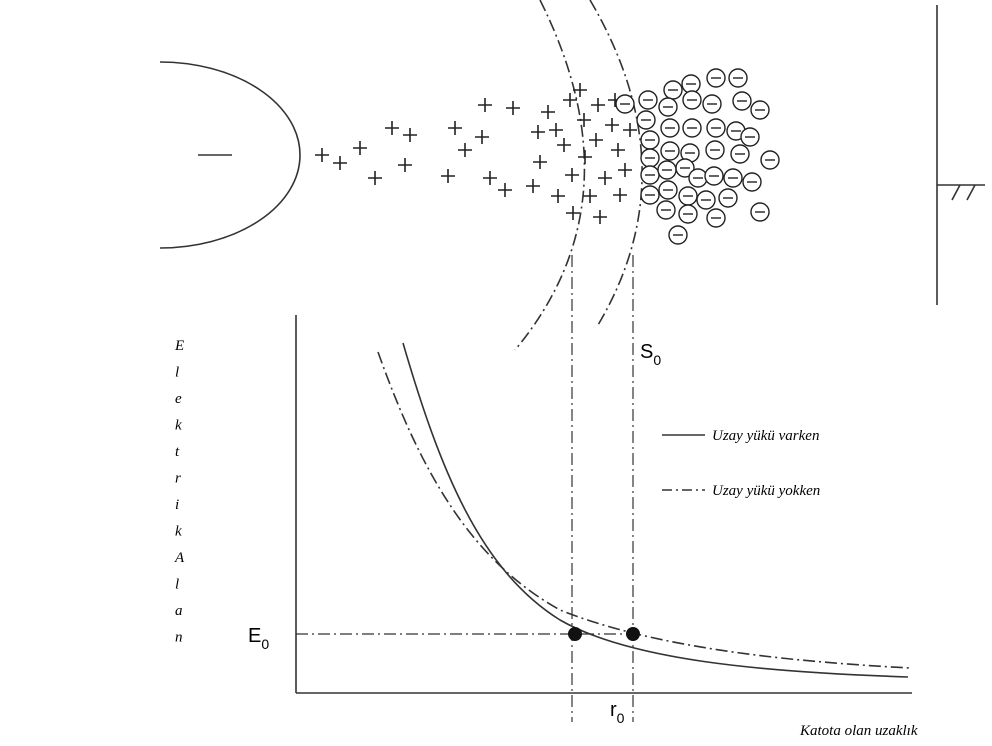 This screenshot has width=992, height=746. I want to click on letter: e, so click(178, 399).